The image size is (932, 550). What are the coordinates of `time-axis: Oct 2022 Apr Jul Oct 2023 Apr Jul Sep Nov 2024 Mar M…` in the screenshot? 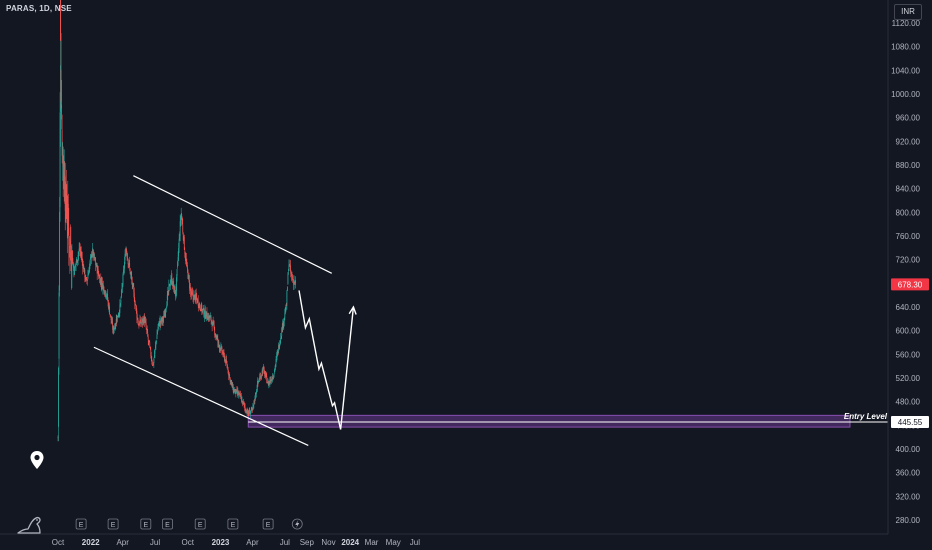 It's located at (236, 542).